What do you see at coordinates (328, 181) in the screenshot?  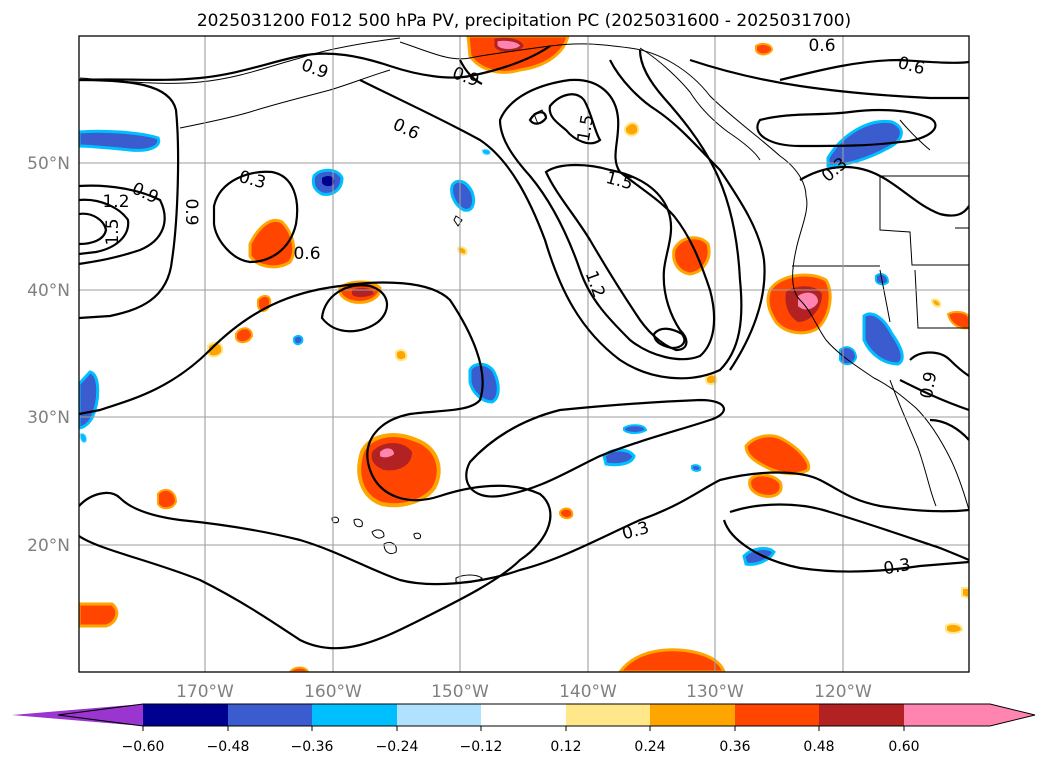 I see `precip-negative-core` at bounding box center [328, 181].